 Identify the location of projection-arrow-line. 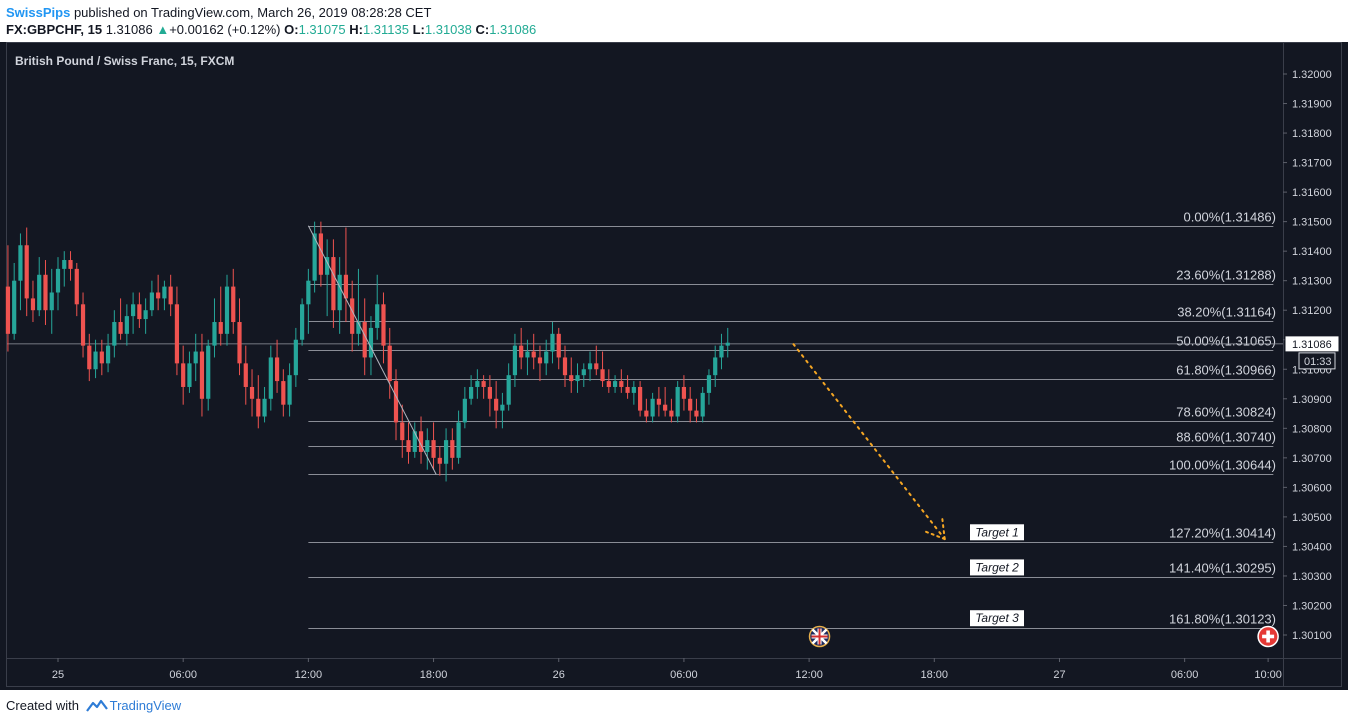
(869, 442).